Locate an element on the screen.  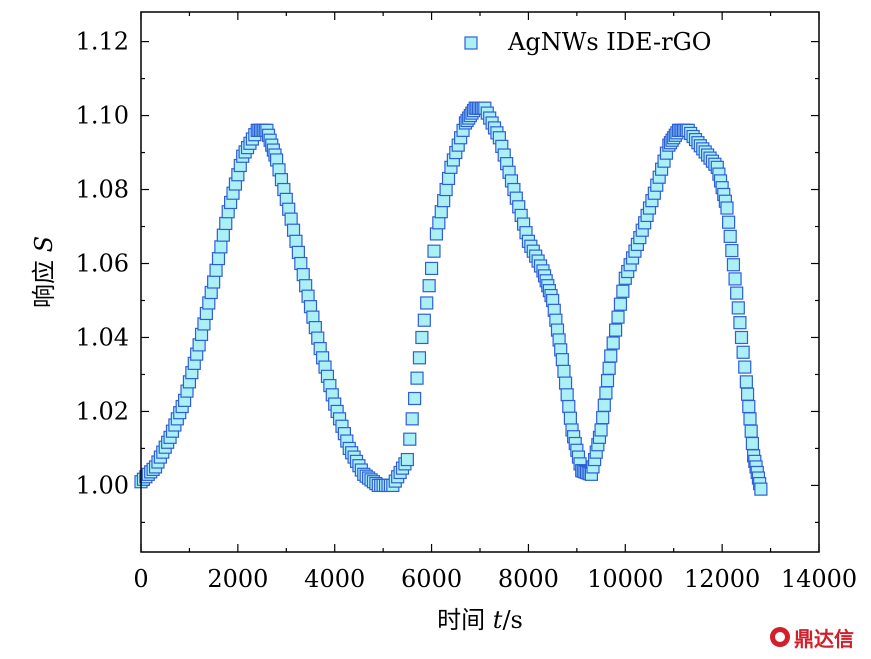
x-tick-label: 6000 is located at coordinates (431, 579).